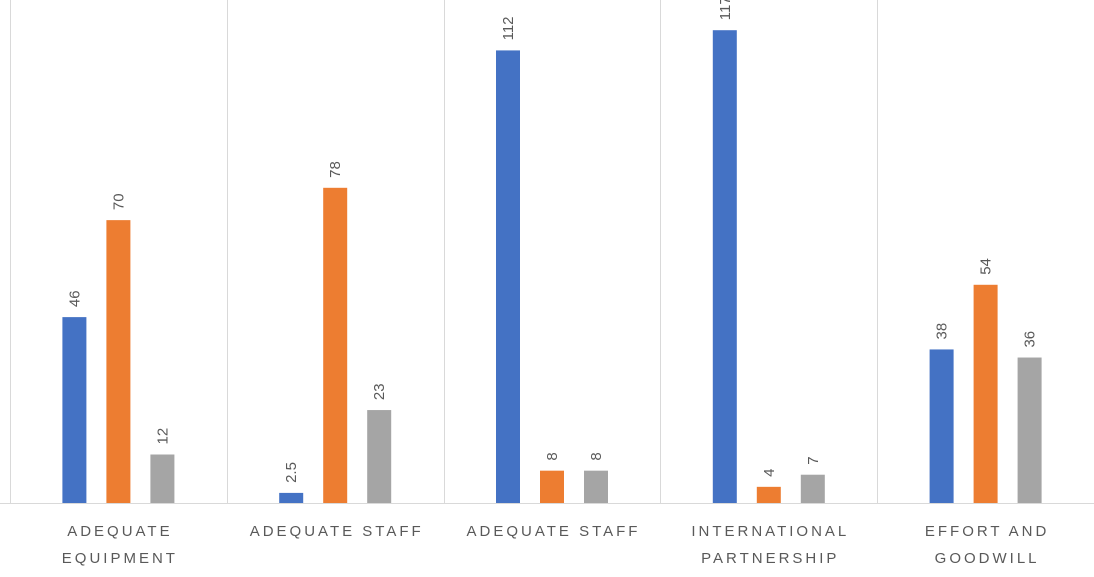 This screenshot has height=577, width=1094. I want to click on data-label-4-series-0: 38, so click(942, 331).